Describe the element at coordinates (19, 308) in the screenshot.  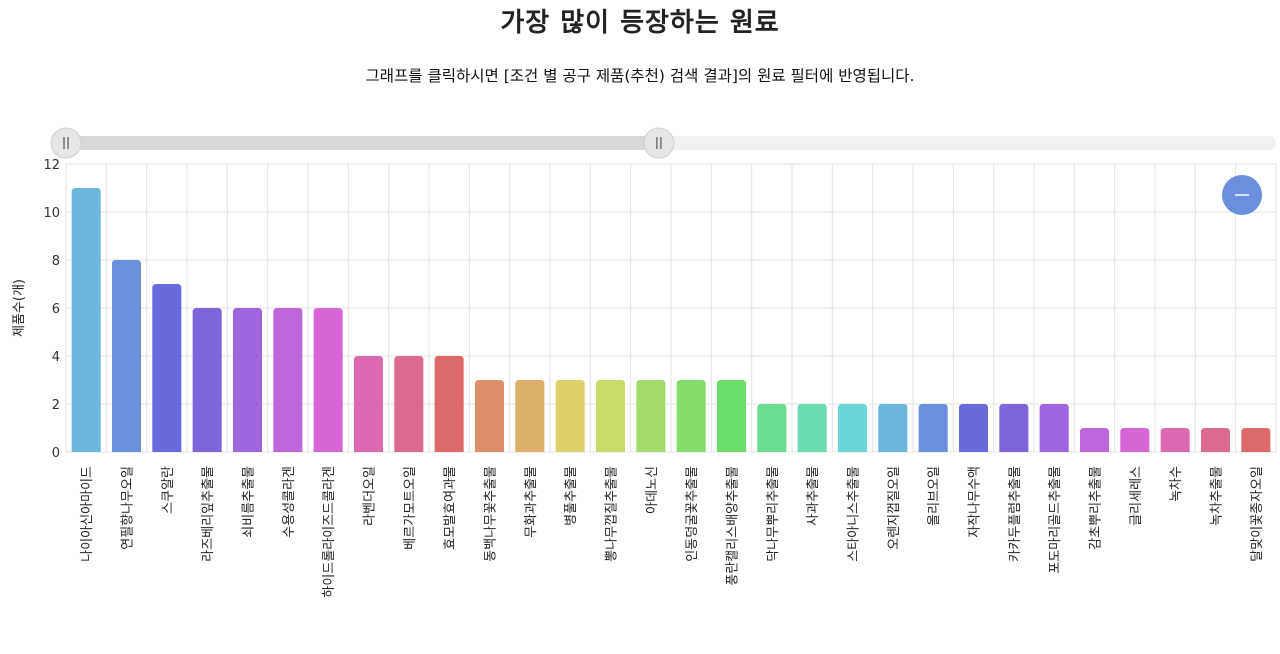
I see `y-axis-label: 제품수(개)` at that location.